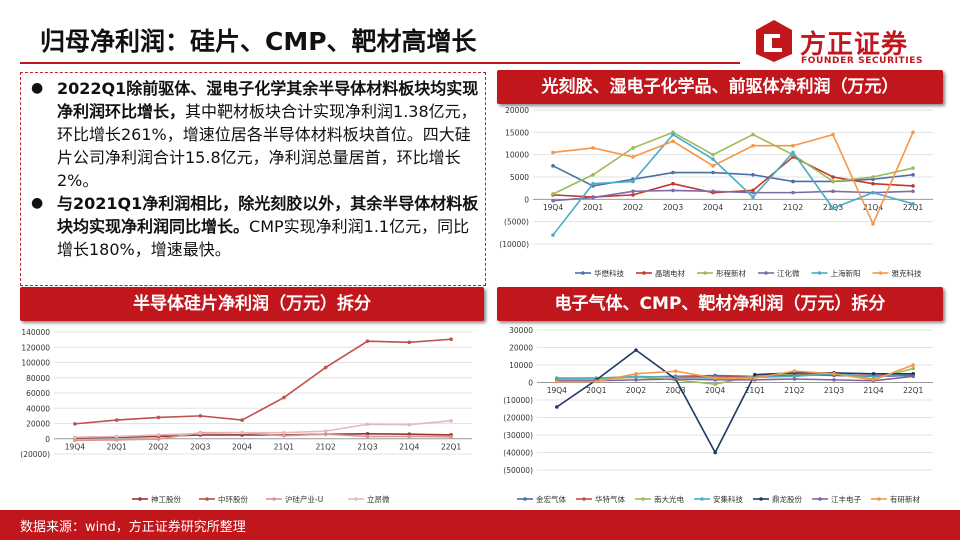  I want to click on legend-label: 南大光电, so click(669, 499).